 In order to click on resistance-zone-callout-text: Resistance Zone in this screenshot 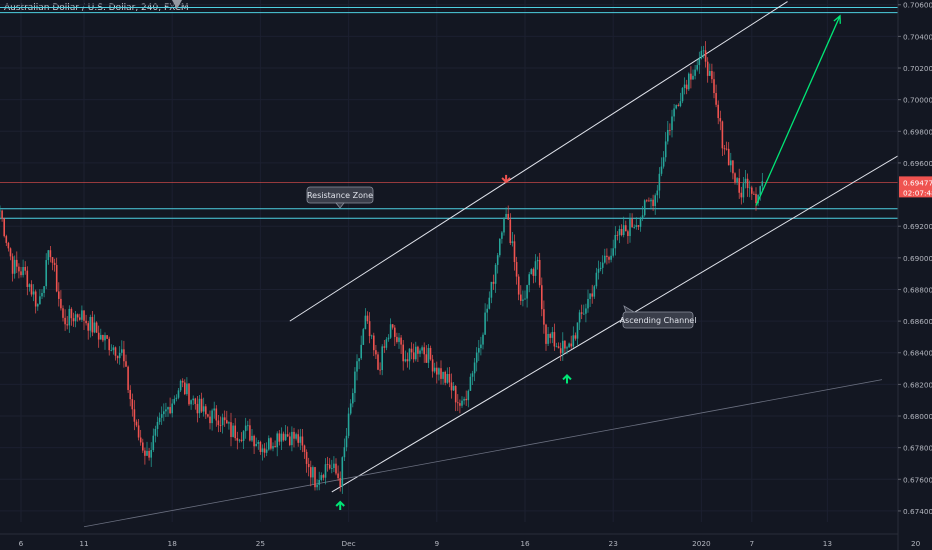, I will do `click(340, 195)`.